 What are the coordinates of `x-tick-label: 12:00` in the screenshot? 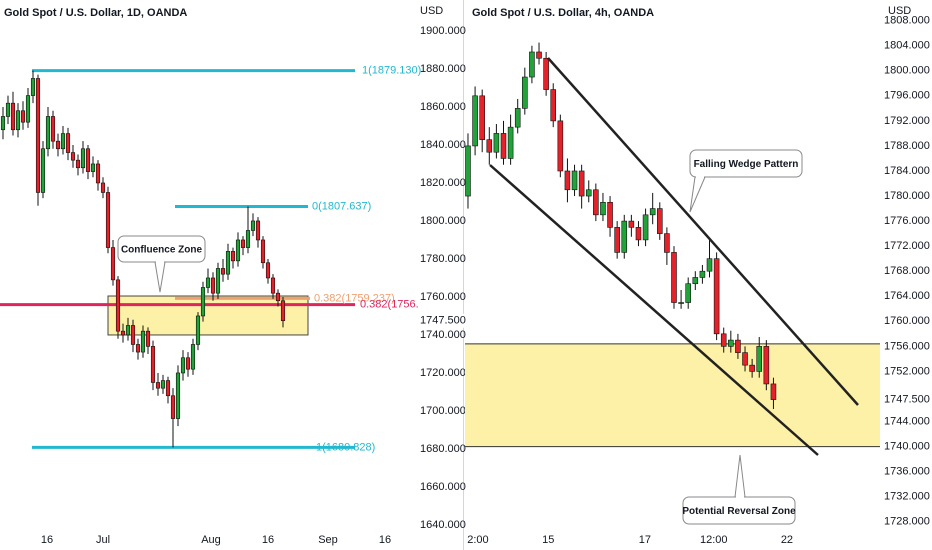 It's located at (714, 540).